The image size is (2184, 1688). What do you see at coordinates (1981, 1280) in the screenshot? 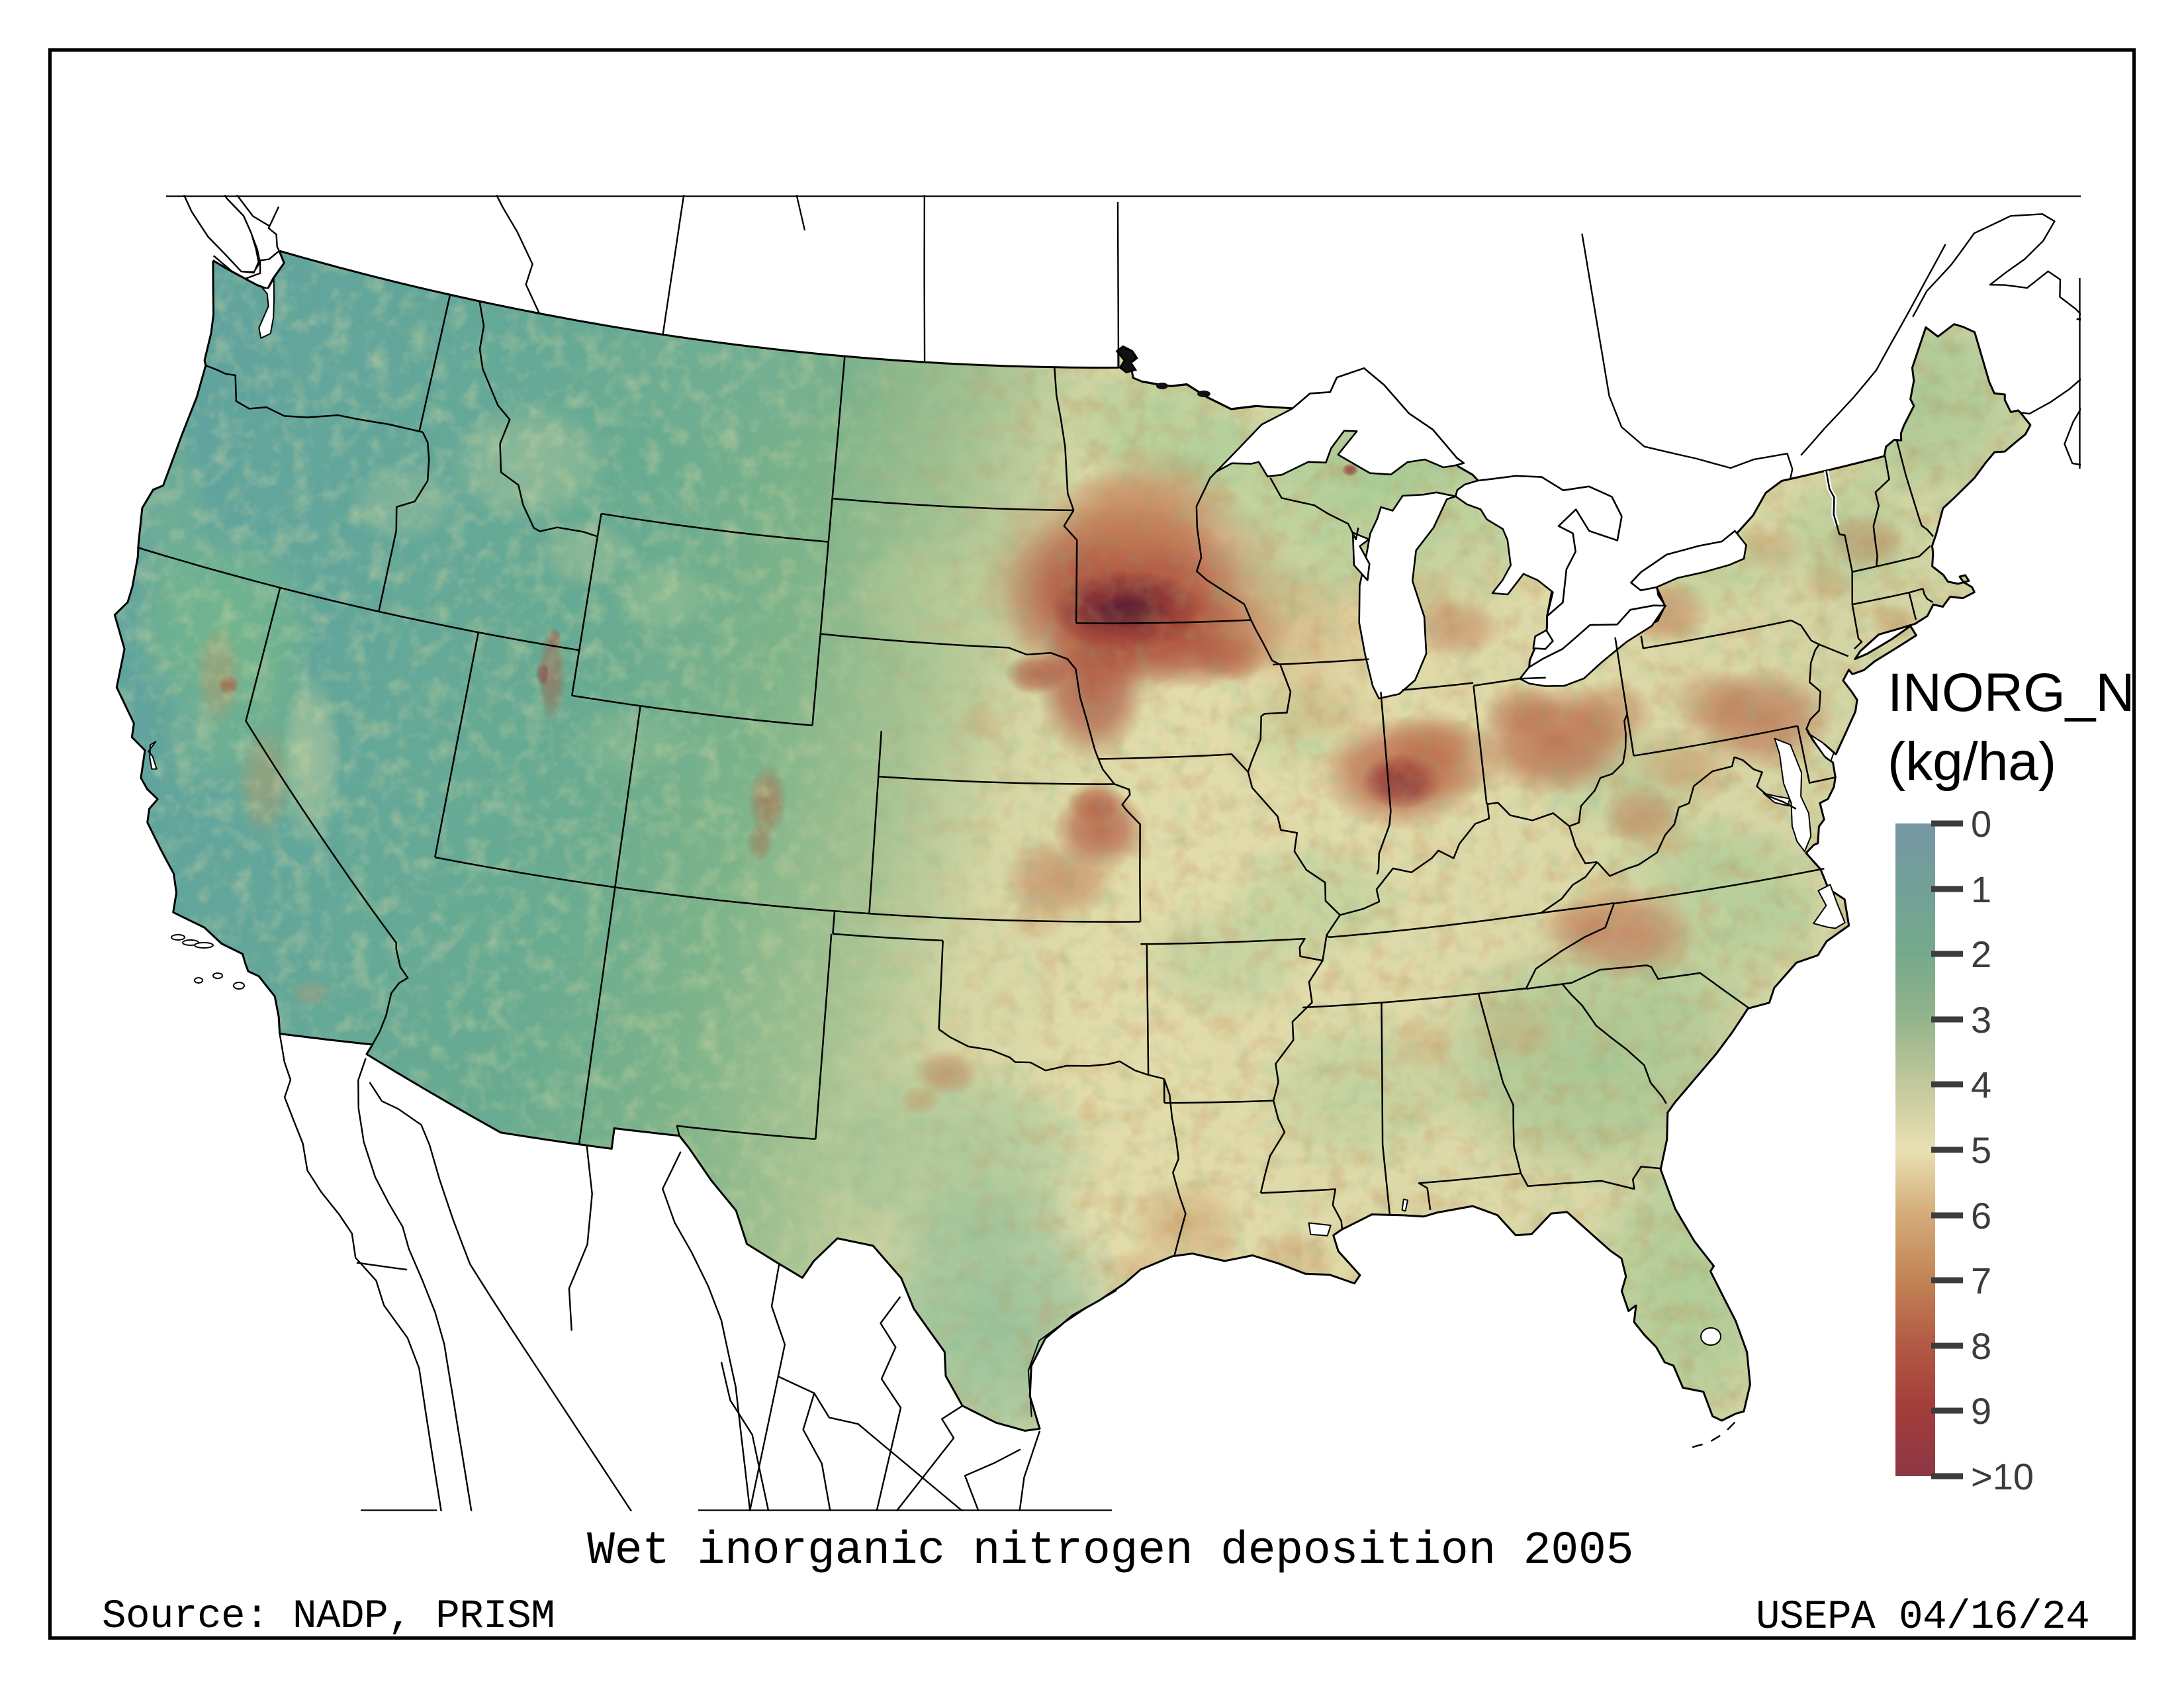
I see `svg-text: 7` at bounding box center [1981, 1280].